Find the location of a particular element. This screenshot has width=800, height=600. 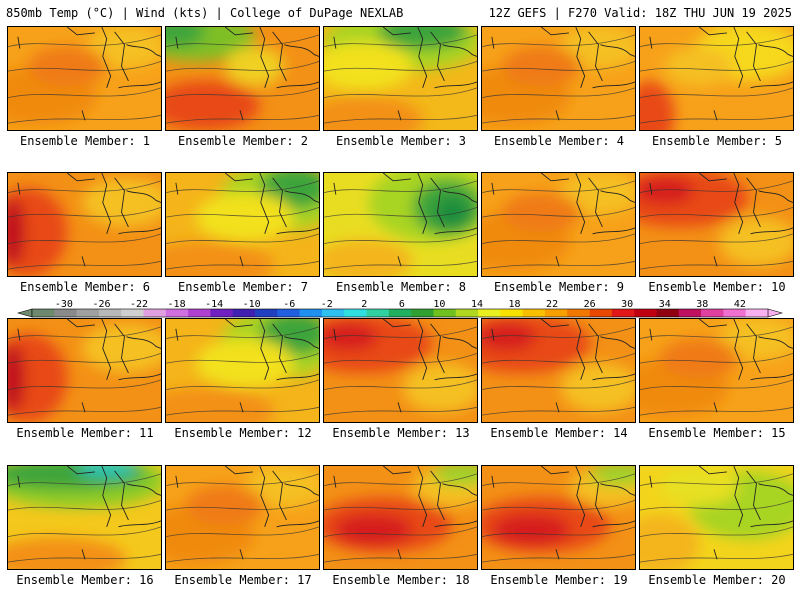

colorbar-low-arrow is located at coordinates (24, 313).